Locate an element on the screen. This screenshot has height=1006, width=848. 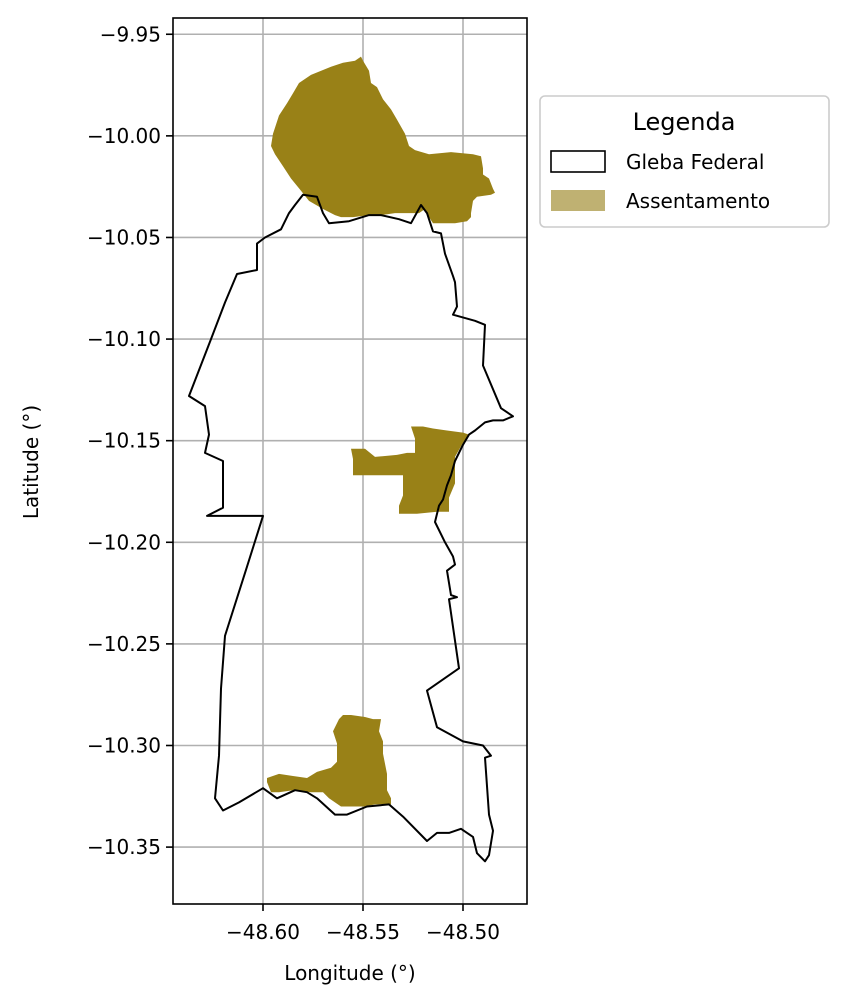
y-tick-label: −10.00 is located at coordinates (124, 136).